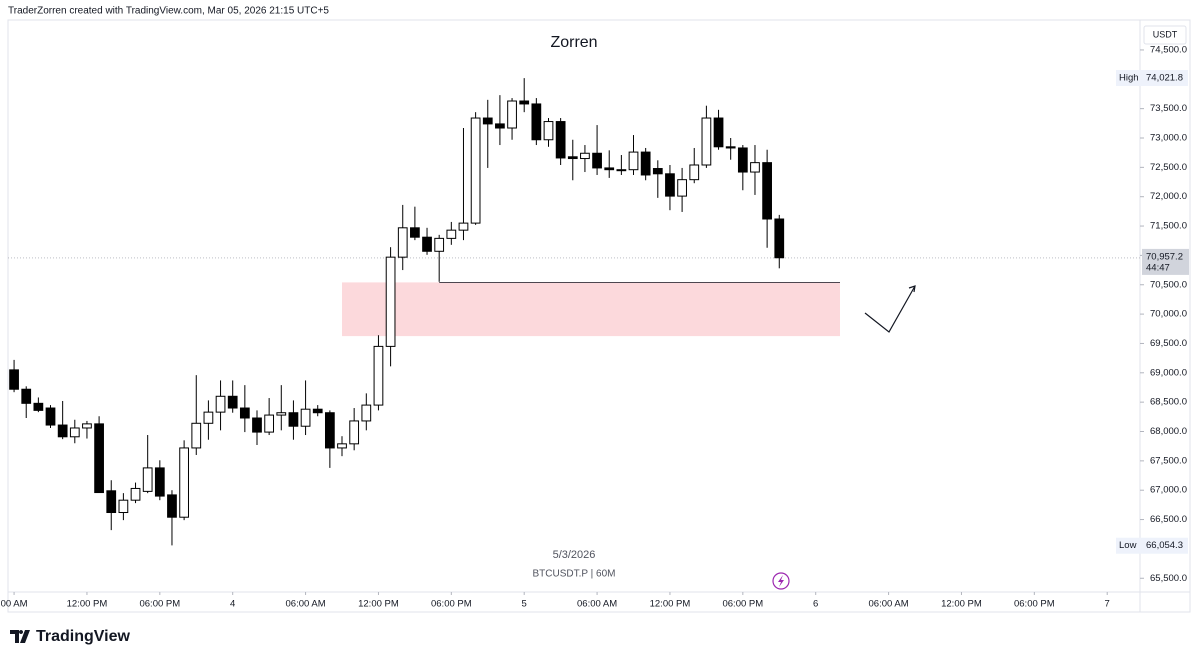 The width and height of the screenshot is (1200, 661). I want to click on drawn-arrowhead, so click(912, 289).